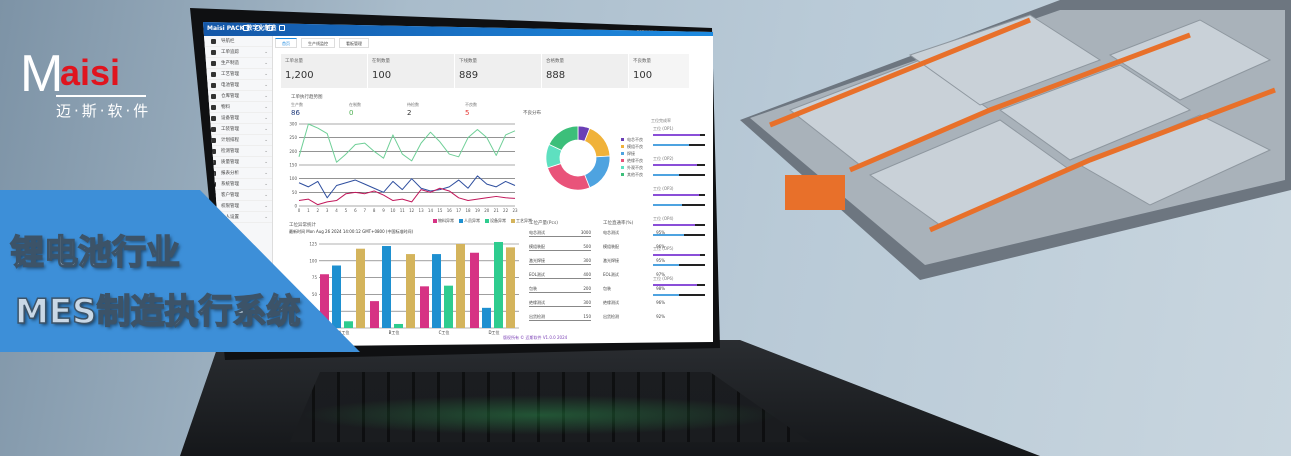 The height and width of the screenshot is (456, 1291). I want to click on x-tick-label: 3, so click(327, 210).